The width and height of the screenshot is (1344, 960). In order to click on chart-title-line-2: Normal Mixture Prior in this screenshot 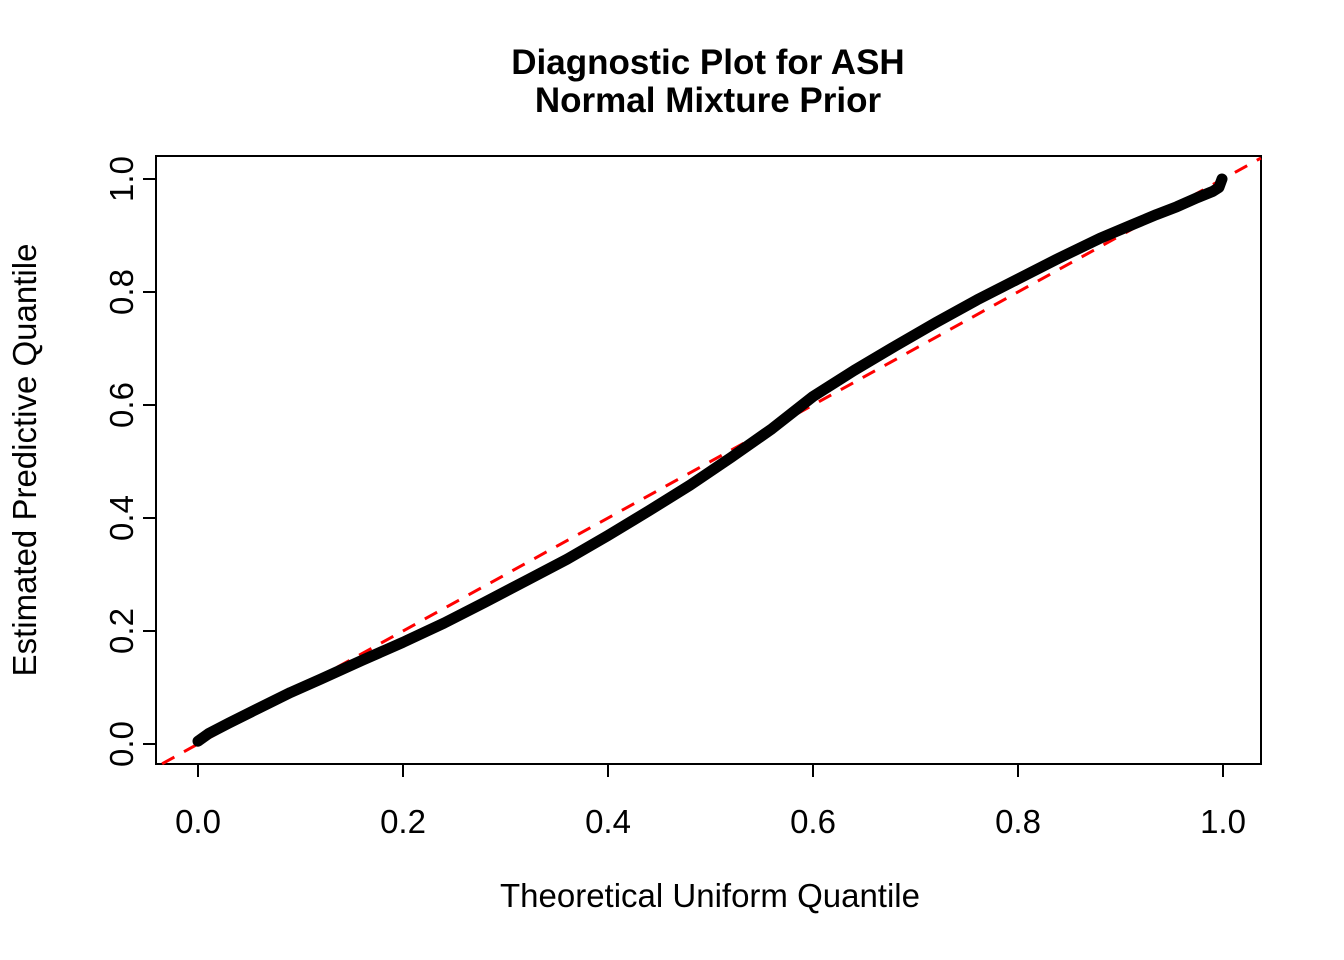, I will do `click(708, 100)`.